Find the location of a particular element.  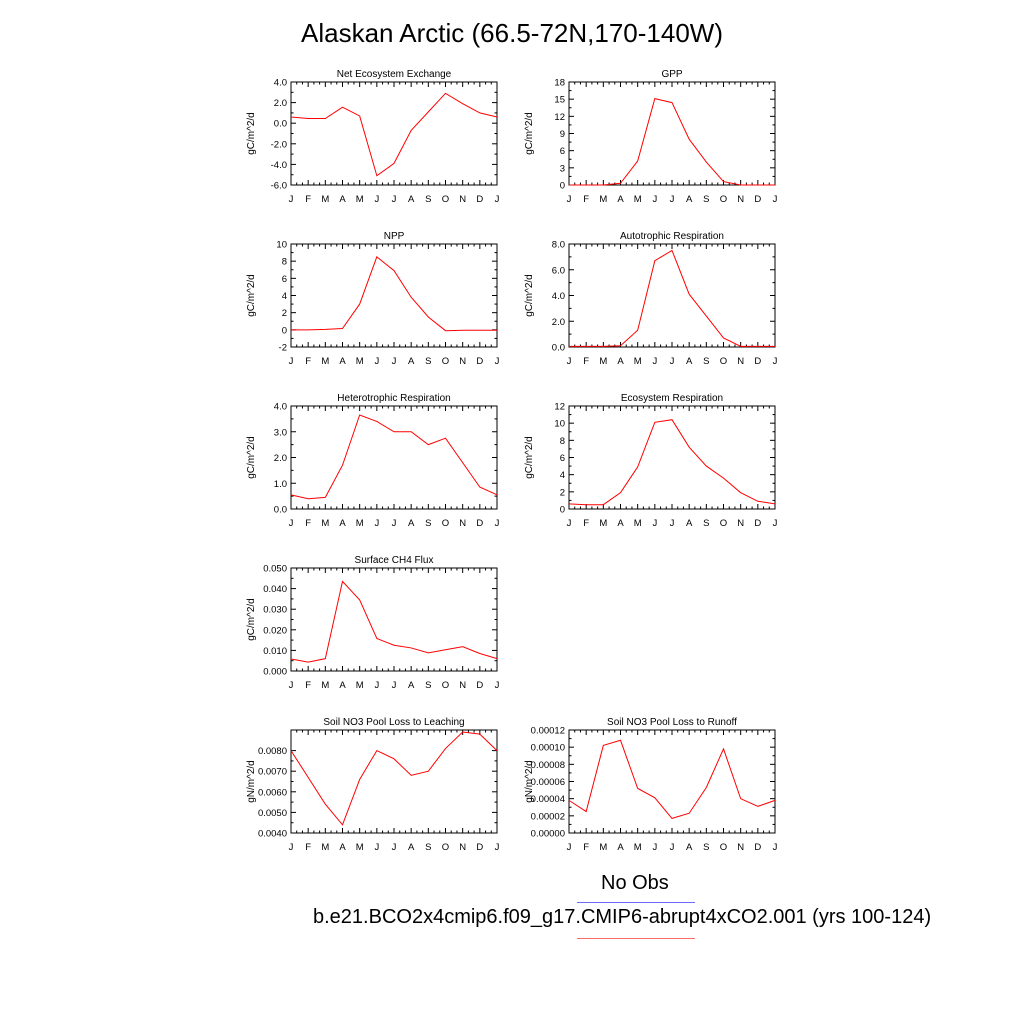

y-tick-label: 4.0 is located at coordinates (280, 83).